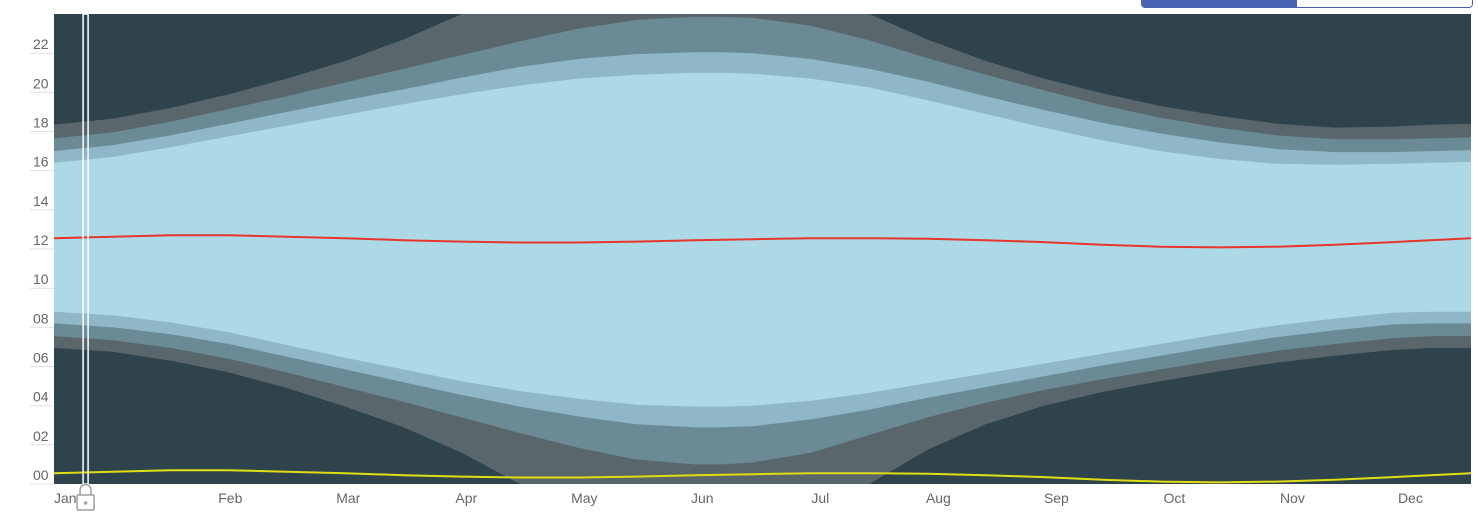 The width and height of the screenshot is (1478, 522). I want to click on y-tick-label: 04, so click(41, 397).